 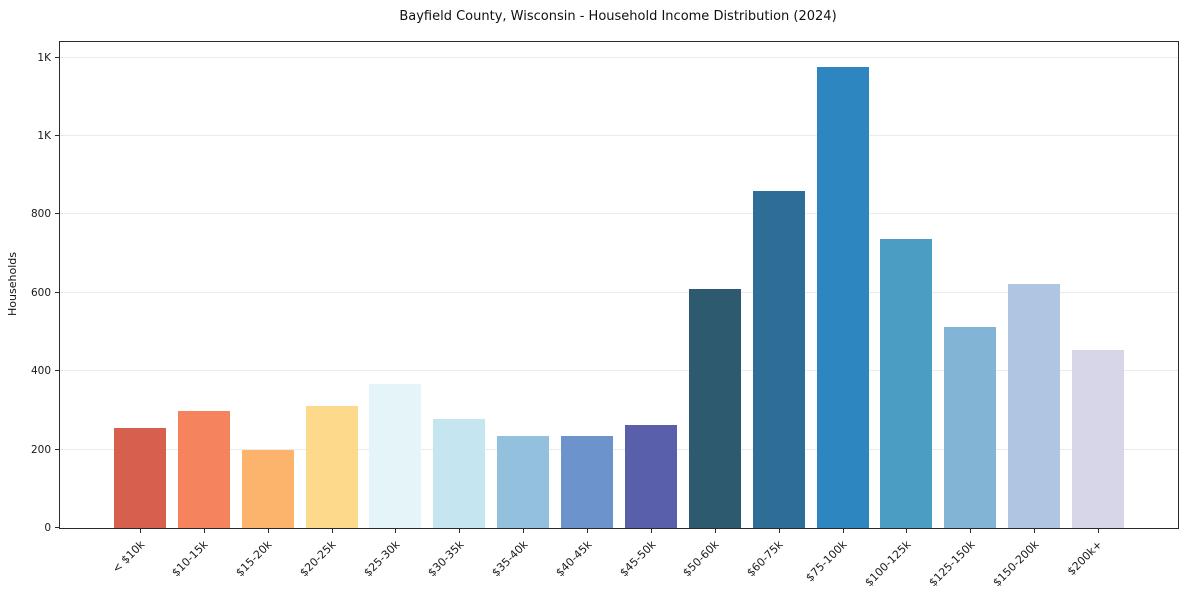 I want to click on y-tick-label: 400, so click(x=40, y=371).